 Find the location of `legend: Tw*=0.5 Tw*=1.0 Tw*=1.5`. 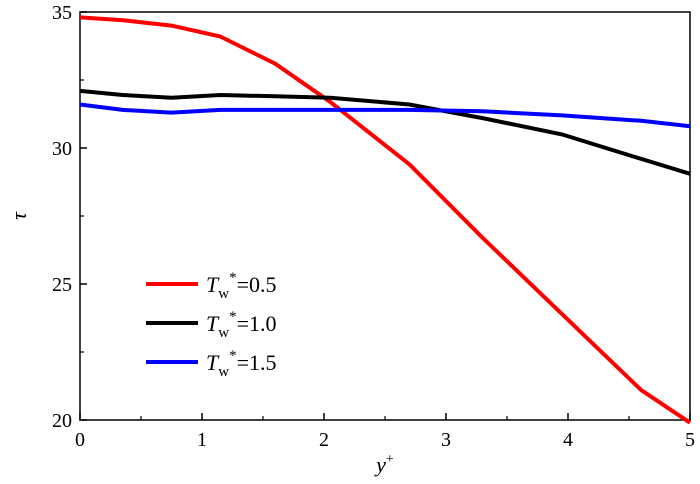

legend: Tw*=0.5 Tw*=1.0 Tw*=1.5 is located at coordinates (211, 325).